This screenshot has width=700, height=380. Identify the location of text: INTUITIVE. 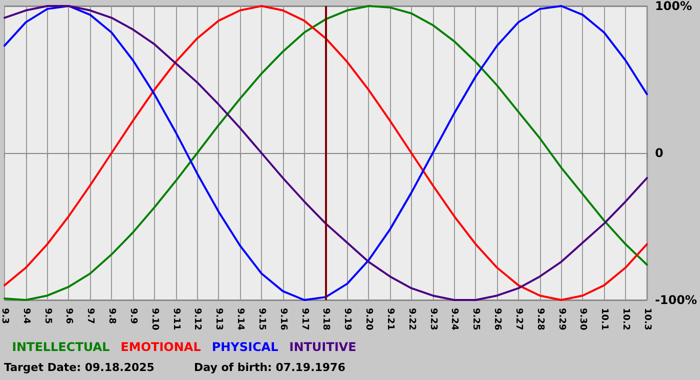
(322, 347).